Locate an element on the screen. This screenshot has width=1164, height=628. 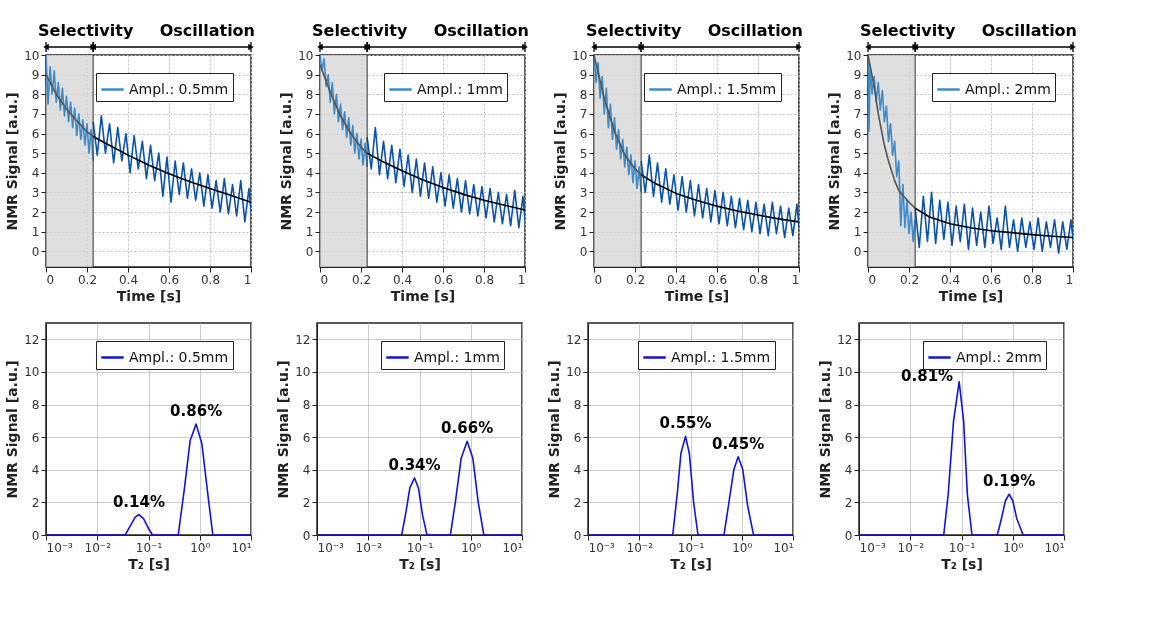
annotation: 0.86% is located at coordinates (196, 411).